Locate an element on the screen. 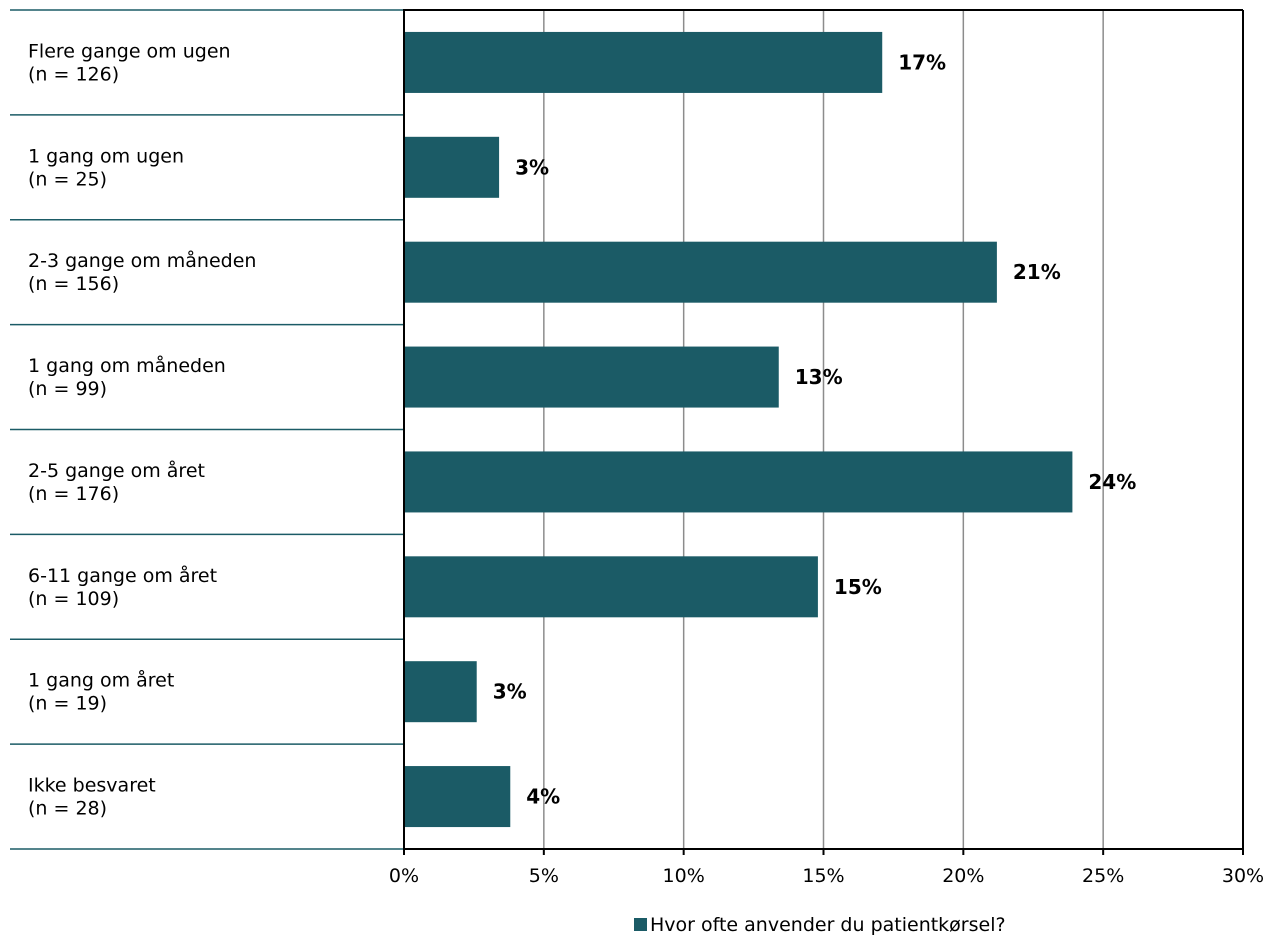 This screenshot has height=938, width=1269. category-label-count: (n = 109) is located at coordinates (73, 599).